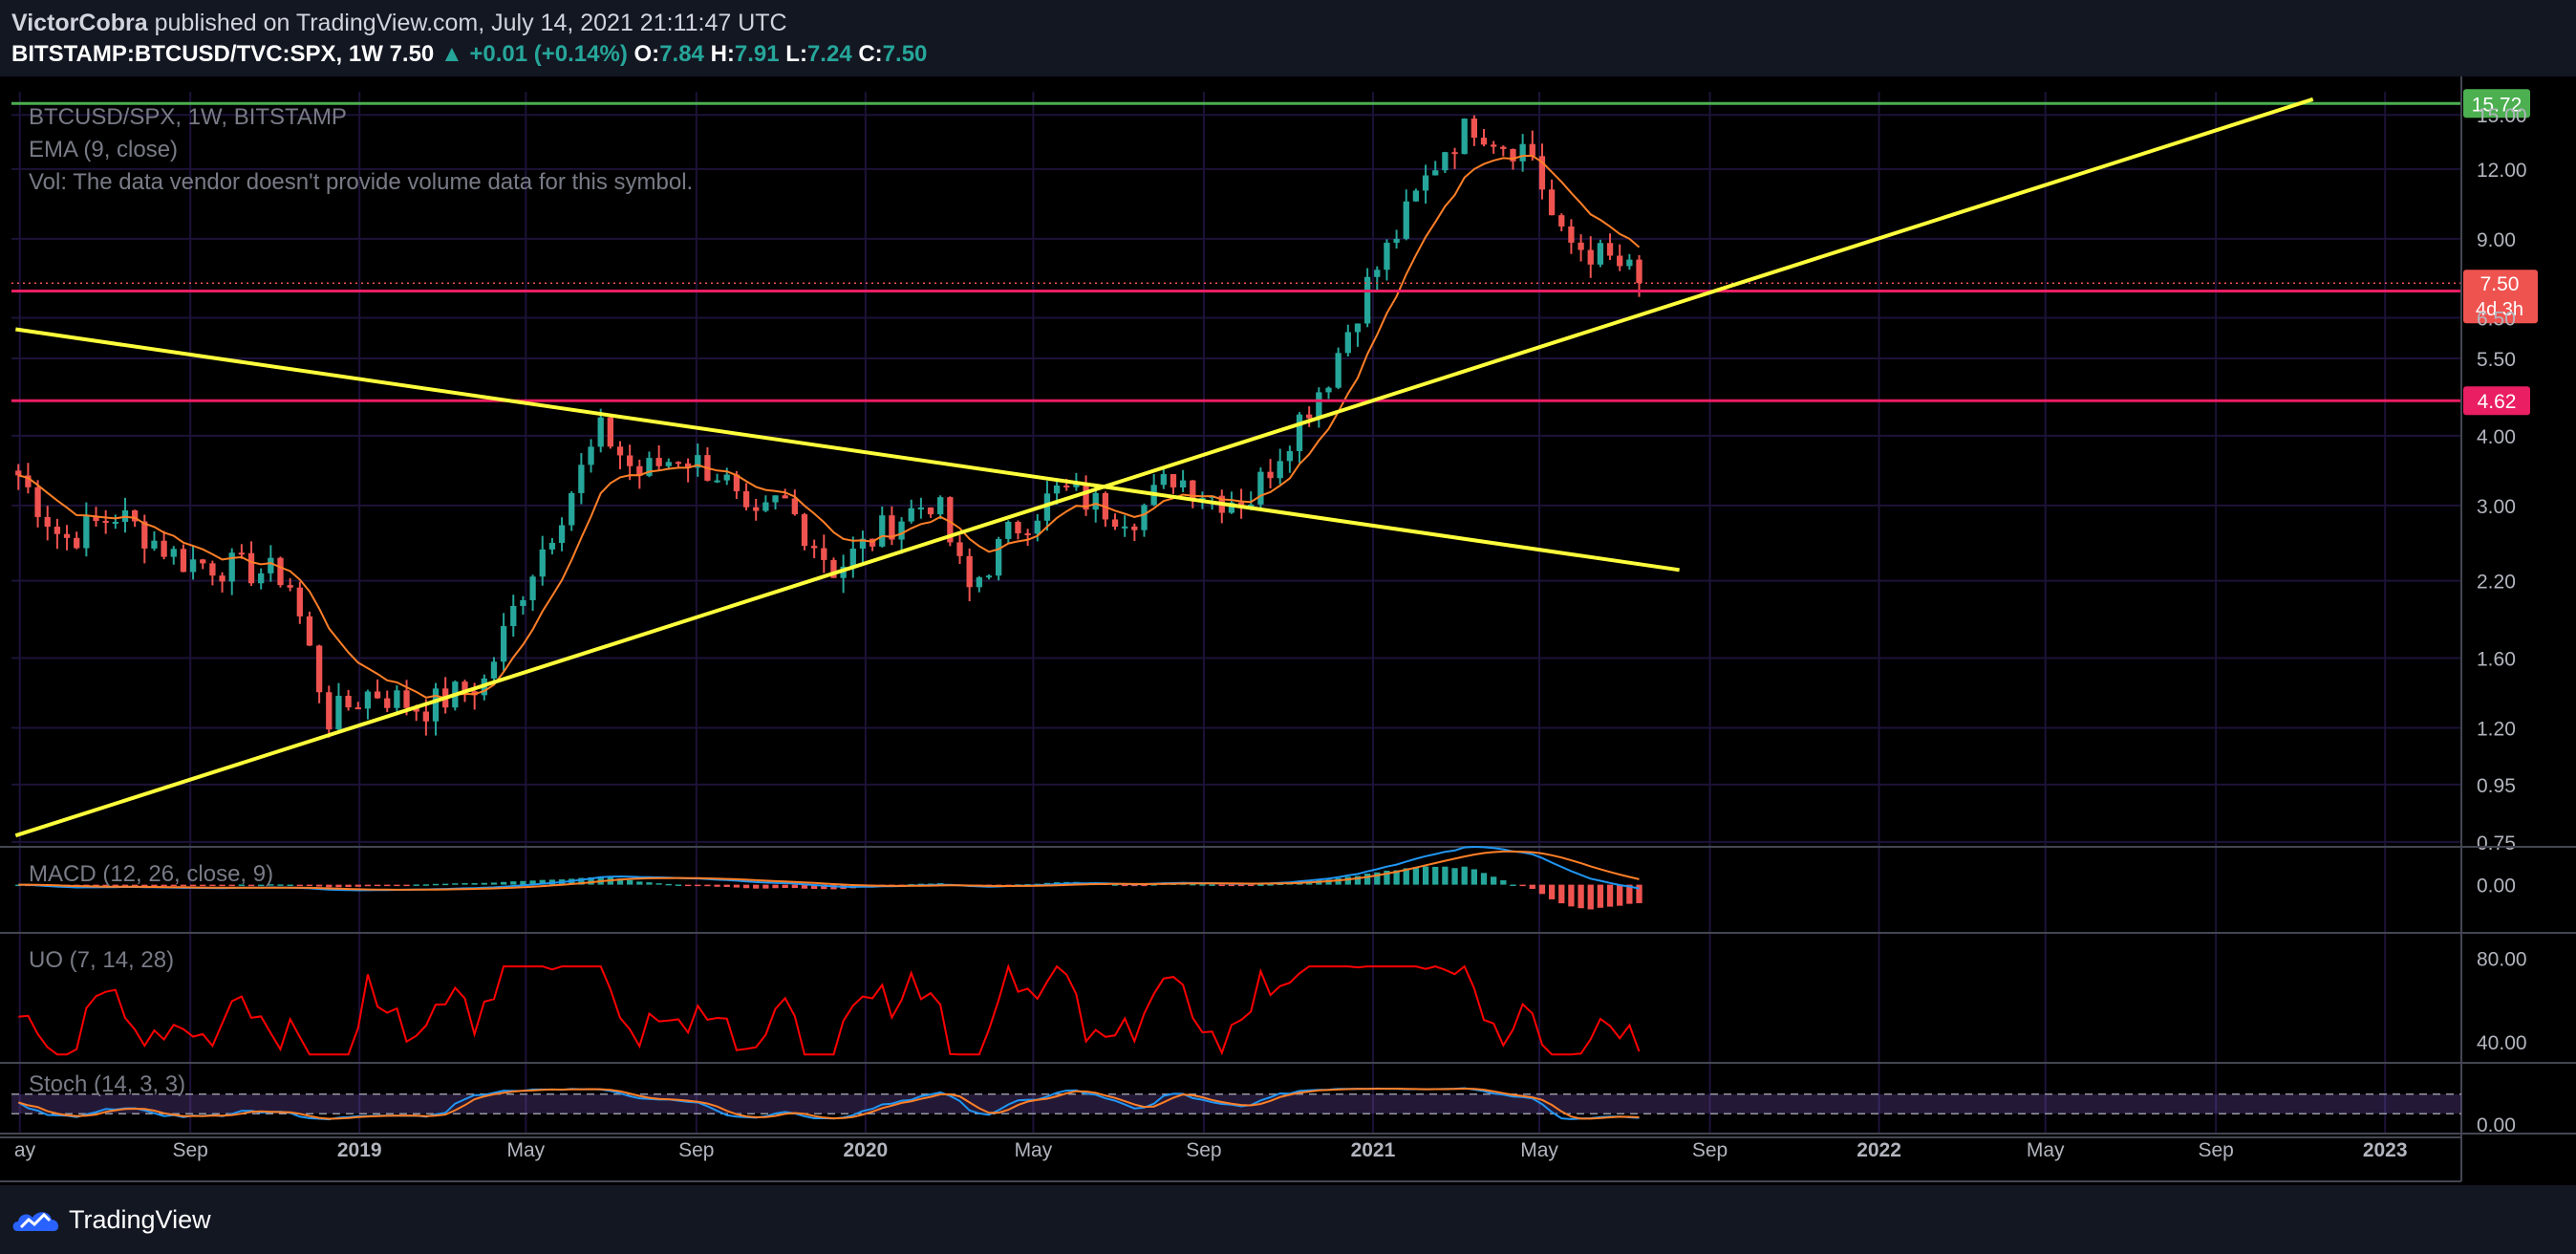  I want to click on tradingview-cloud-icon, so click(35, 1221).